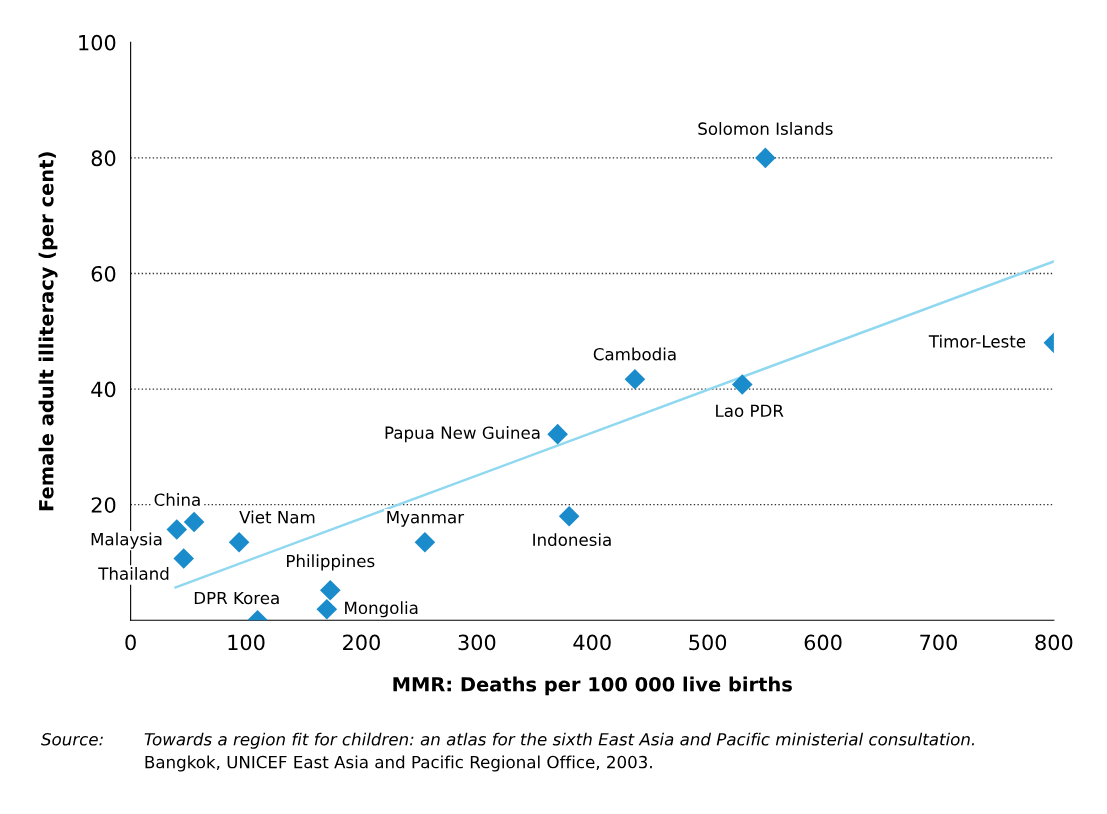 Image resolution: width=1107 pixels, height=814 pixels. Describe the element at coordinates (103, 389) in the screenshot. I see `y-tick-label: 40` at that location.